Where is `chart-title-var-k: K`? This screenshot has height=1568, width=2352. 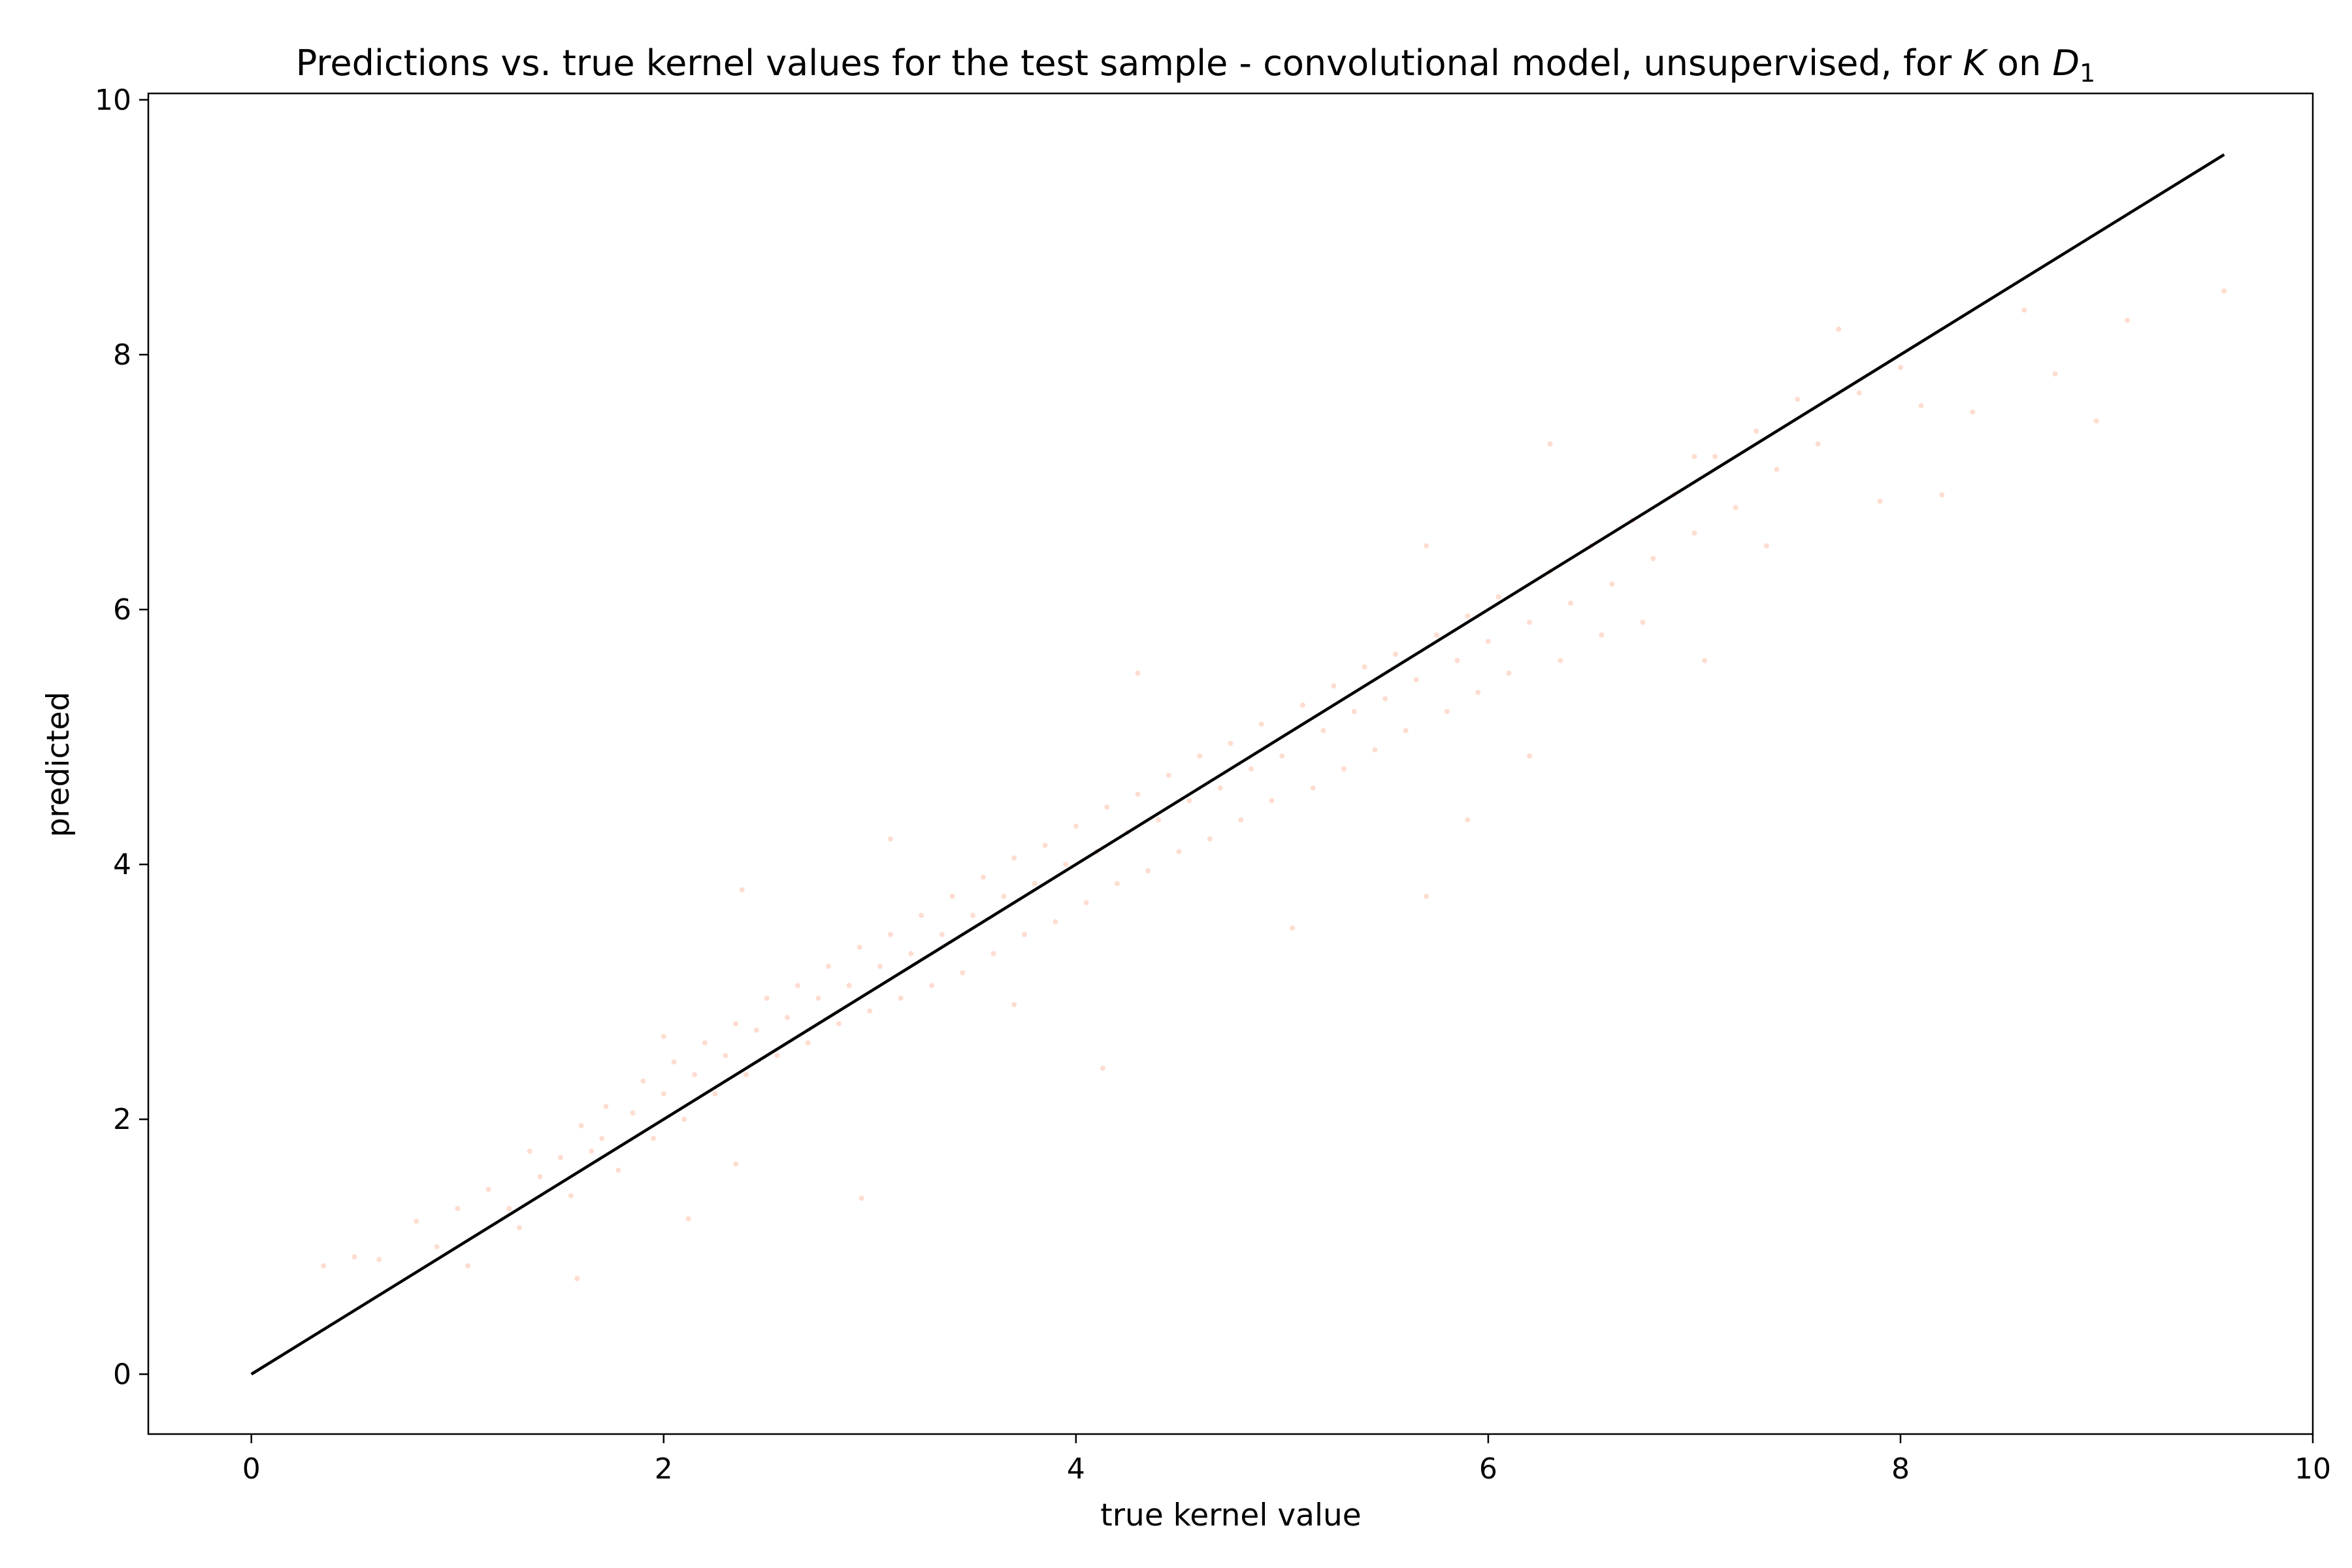 chart-title-var-k: K is located at coordinates (1975, 63).